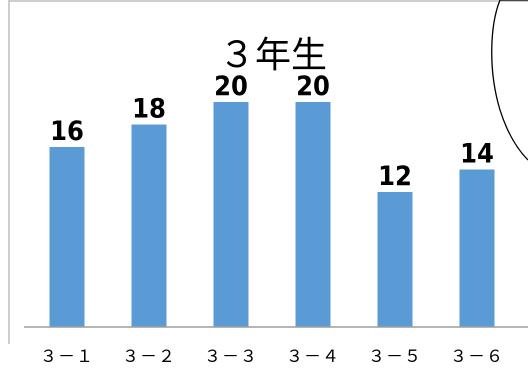 The height and width of the screenshot is (369, 528). What do you see at coordinates (67, 131) in the screenshot?
I see `value-label-1: 16` at bounding box center [67, 131].